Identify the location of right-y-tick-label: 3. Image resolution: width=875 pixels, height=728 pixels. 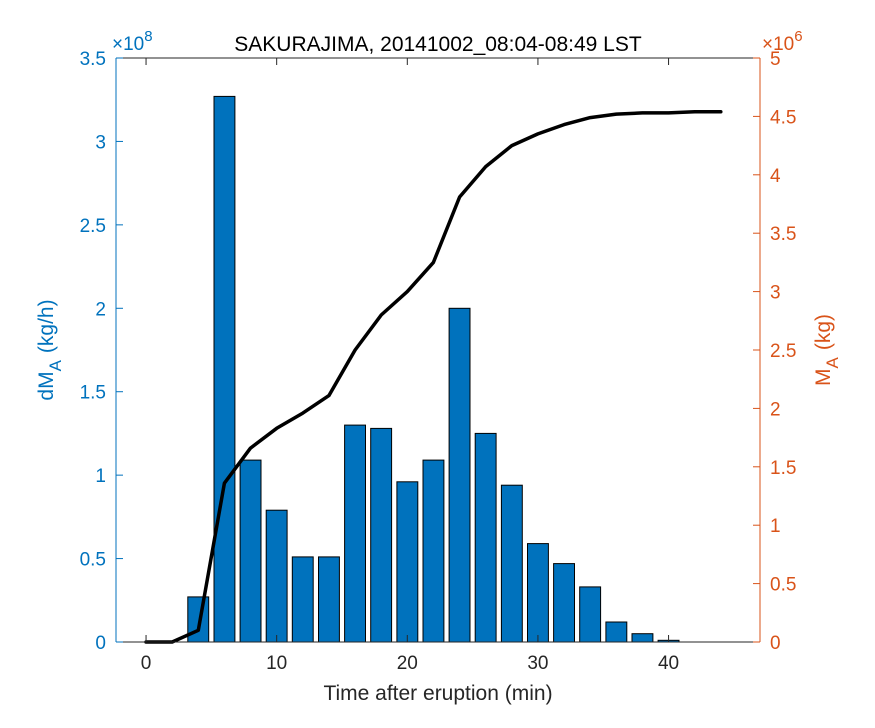
(775, 293).